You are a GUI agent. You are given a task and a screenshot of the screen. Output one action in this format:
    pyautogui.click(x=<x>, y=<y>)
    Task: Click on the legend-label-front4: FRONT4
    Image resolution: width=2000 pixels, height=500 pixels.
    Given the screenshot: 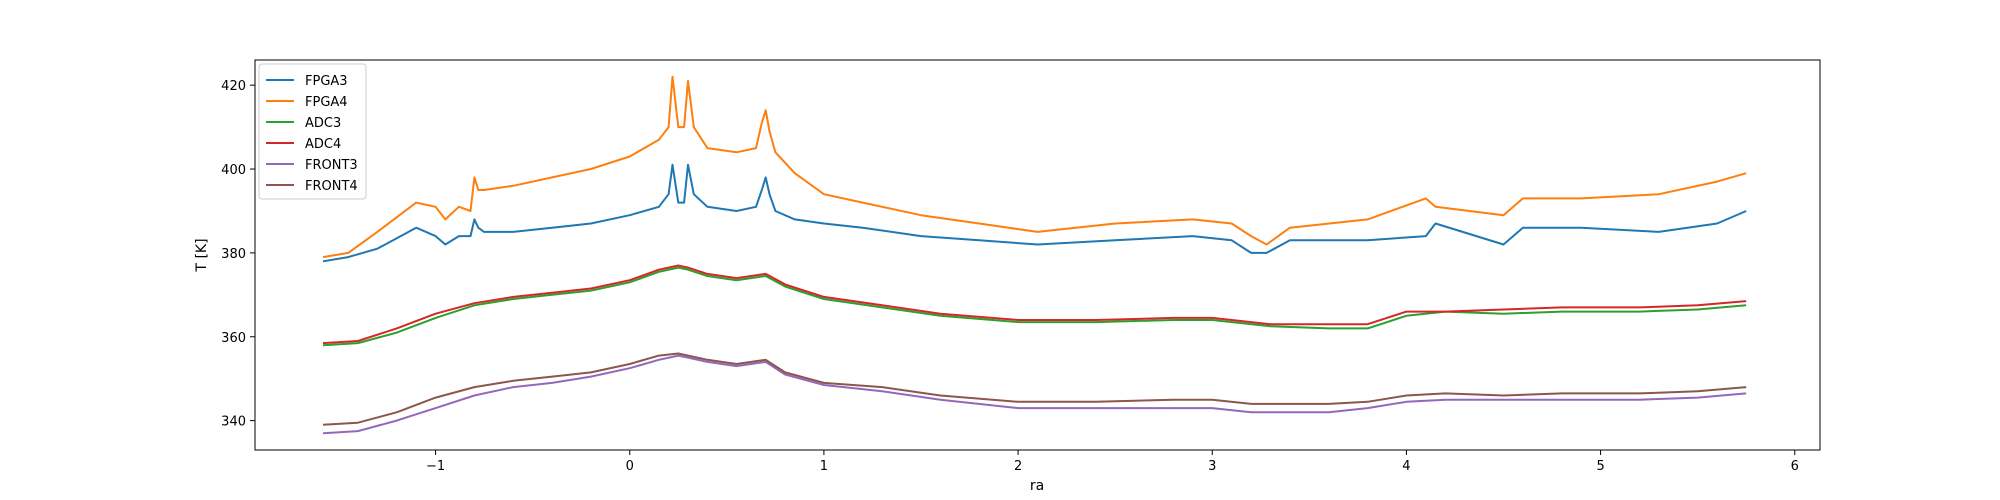 What is the action you would take?
    pyautogui.click(x=331, y=186)
    